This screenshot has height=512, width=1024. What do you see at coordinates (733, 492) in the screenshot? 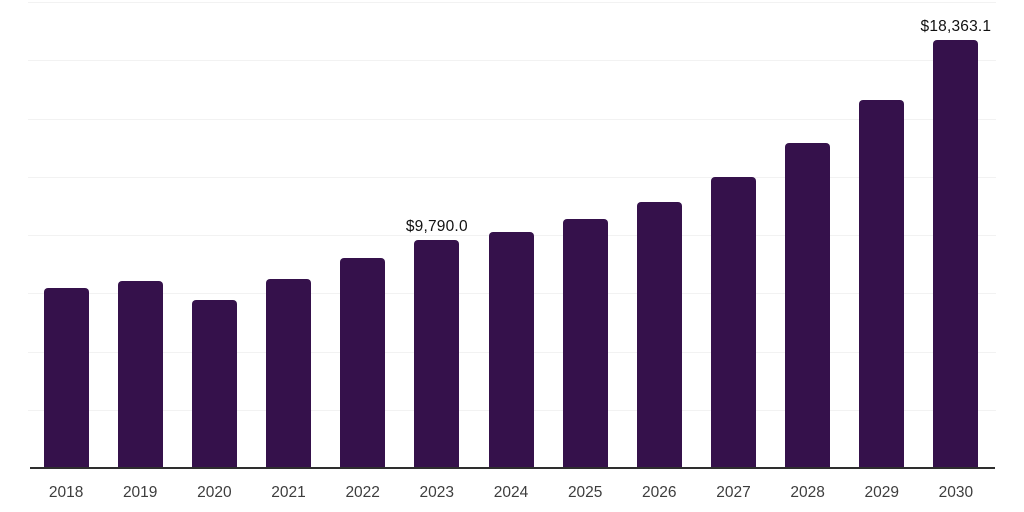
I see `x-tick-2027: 2027` at bounding box center [733, 492].